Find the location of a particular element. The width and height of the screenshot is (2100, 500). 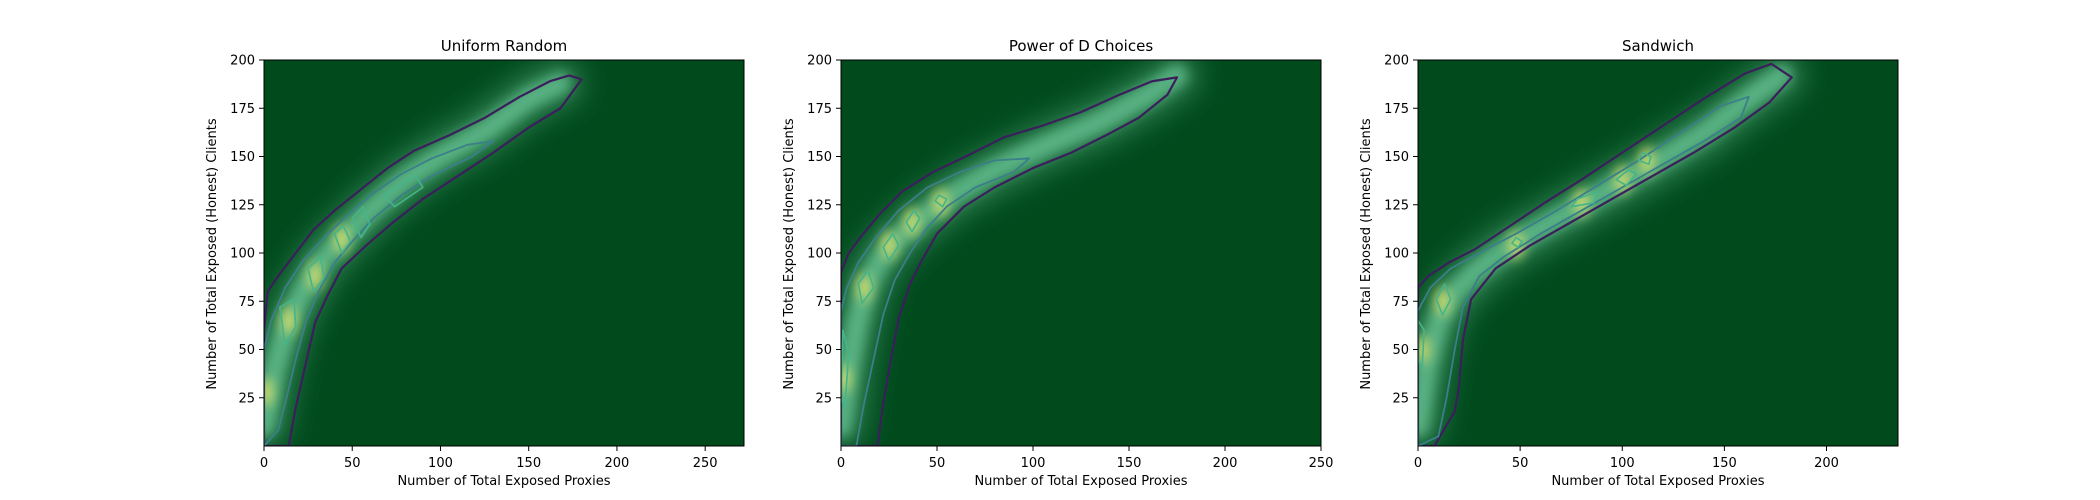

chart-title: Power of D Choices is located at coordinates (1081, 46).